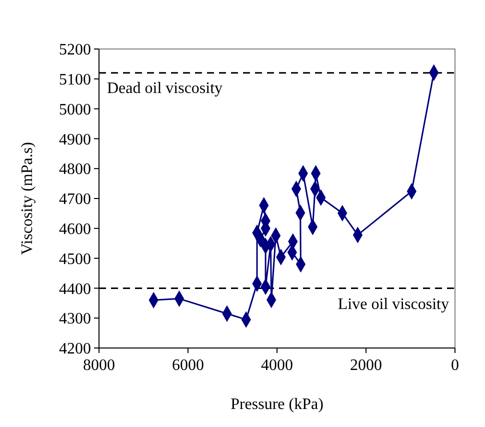 The height and width of the screenshot is (427, 485). What do you see at coordinates (75, 109) in the screenshot?
I see `y-tick-label: 5000` at bounding box center [75, 109].